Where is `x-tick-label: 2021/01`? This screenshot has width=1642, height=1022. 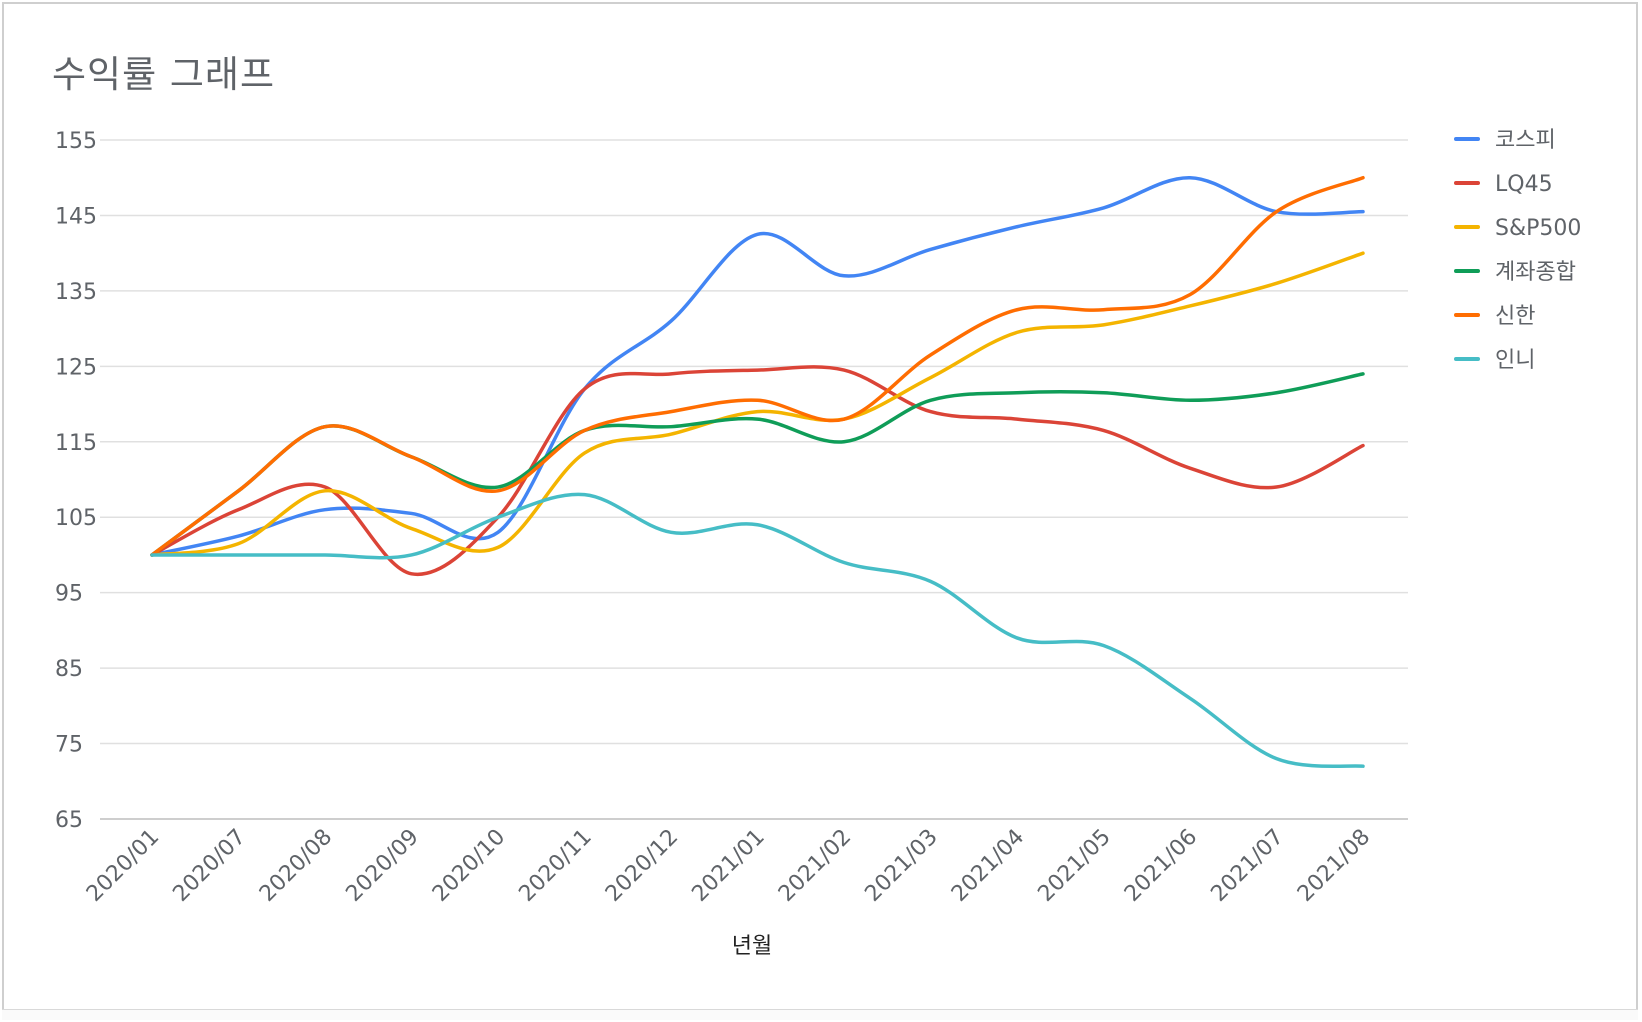
x-tick-label: 2021/01 is located at coordinates (728, 866).